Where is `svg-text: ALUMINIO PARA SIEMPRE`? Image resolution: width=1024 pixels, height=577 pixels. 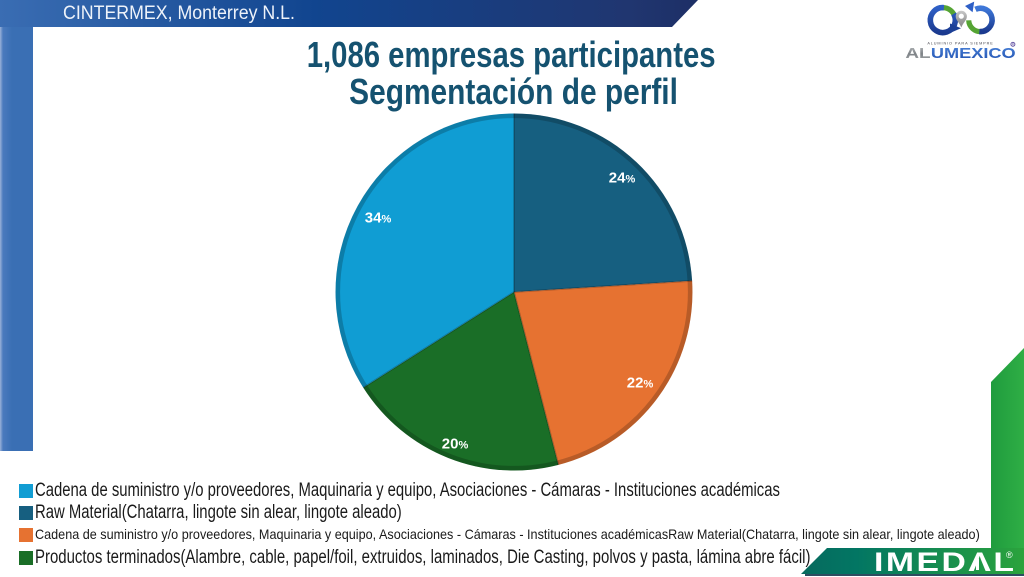 svg-text: ALUMINIO PARA SIEMPRE is located at coordinates (960, 44).